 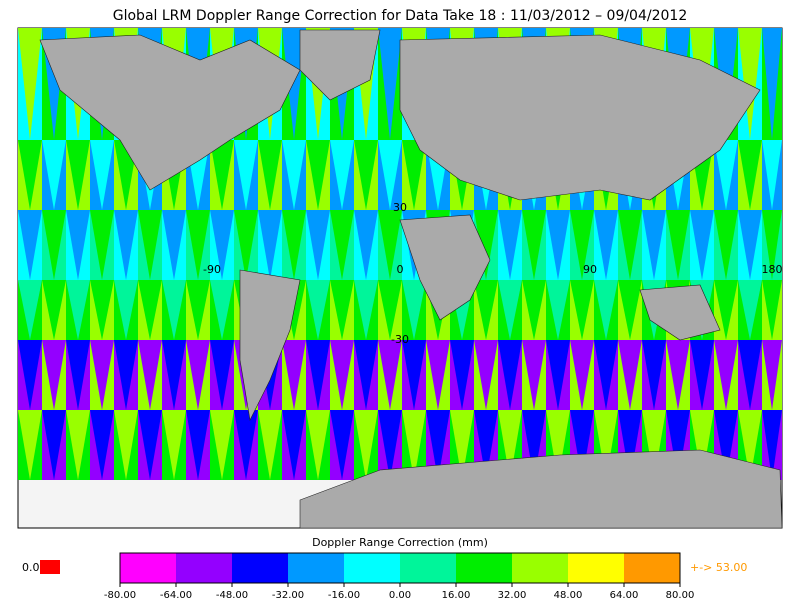 I want to click on colorbar-tick-label: 32.00, so click(x=512, y=595).